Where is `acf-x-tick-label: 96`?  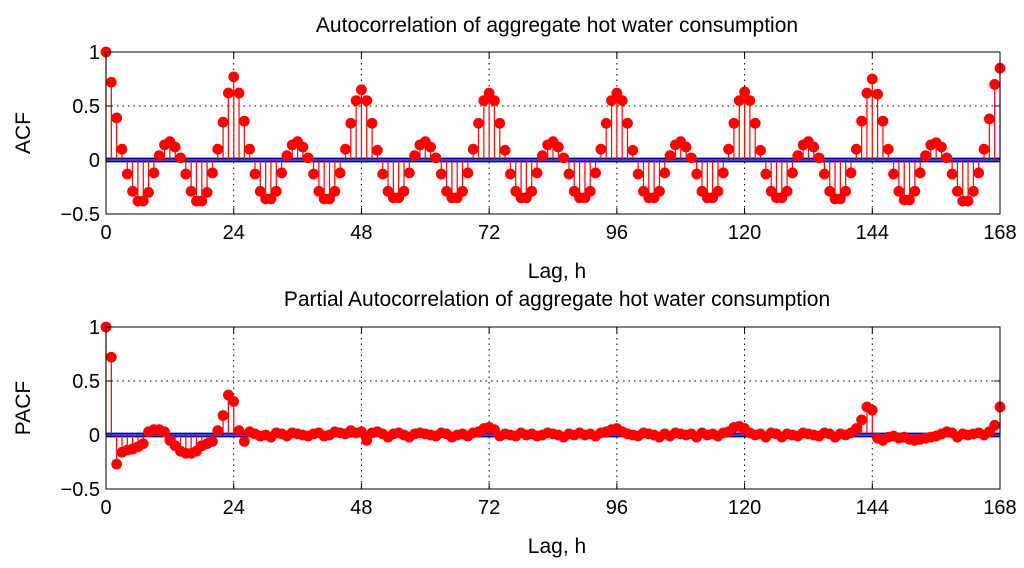 acf-x-tick-label: 96 is located at coordinates (617, 233).